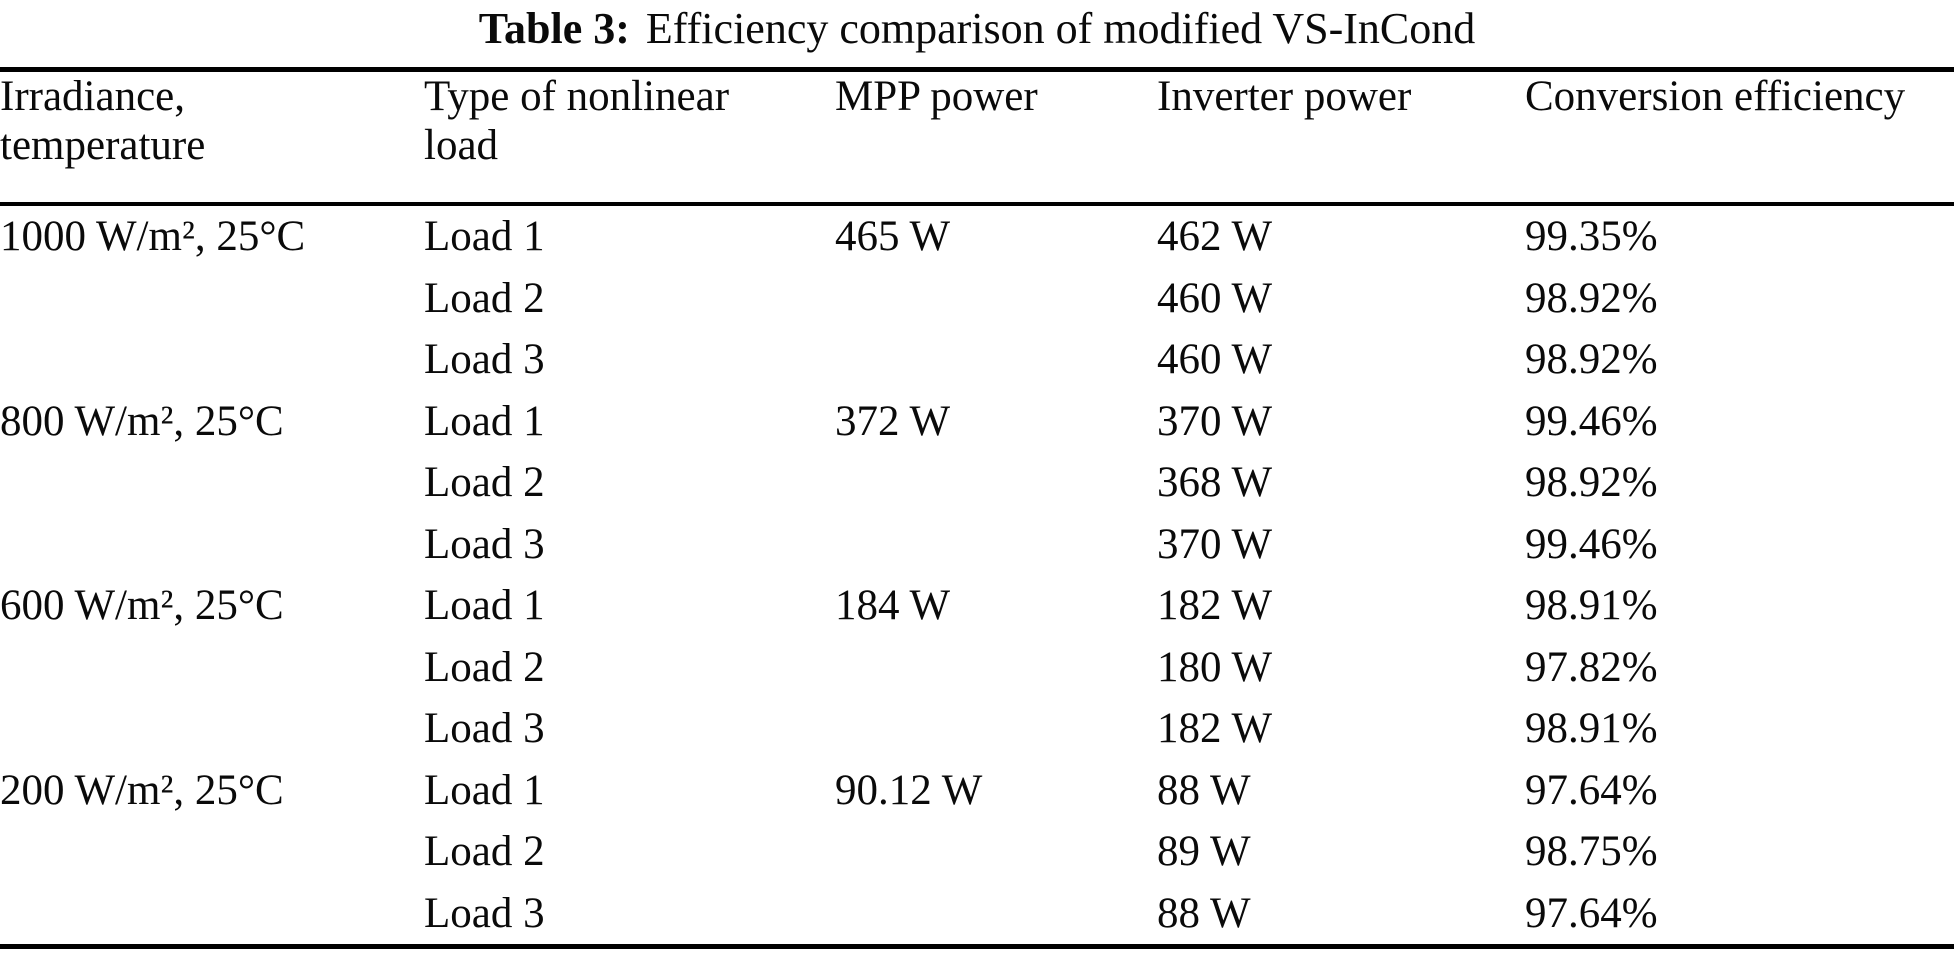  What do you see at coordinates (142, 605) in the screenshot?
I see `cell-irradiance: 600 W/m², 25°C` at bounding box center [142, 605].